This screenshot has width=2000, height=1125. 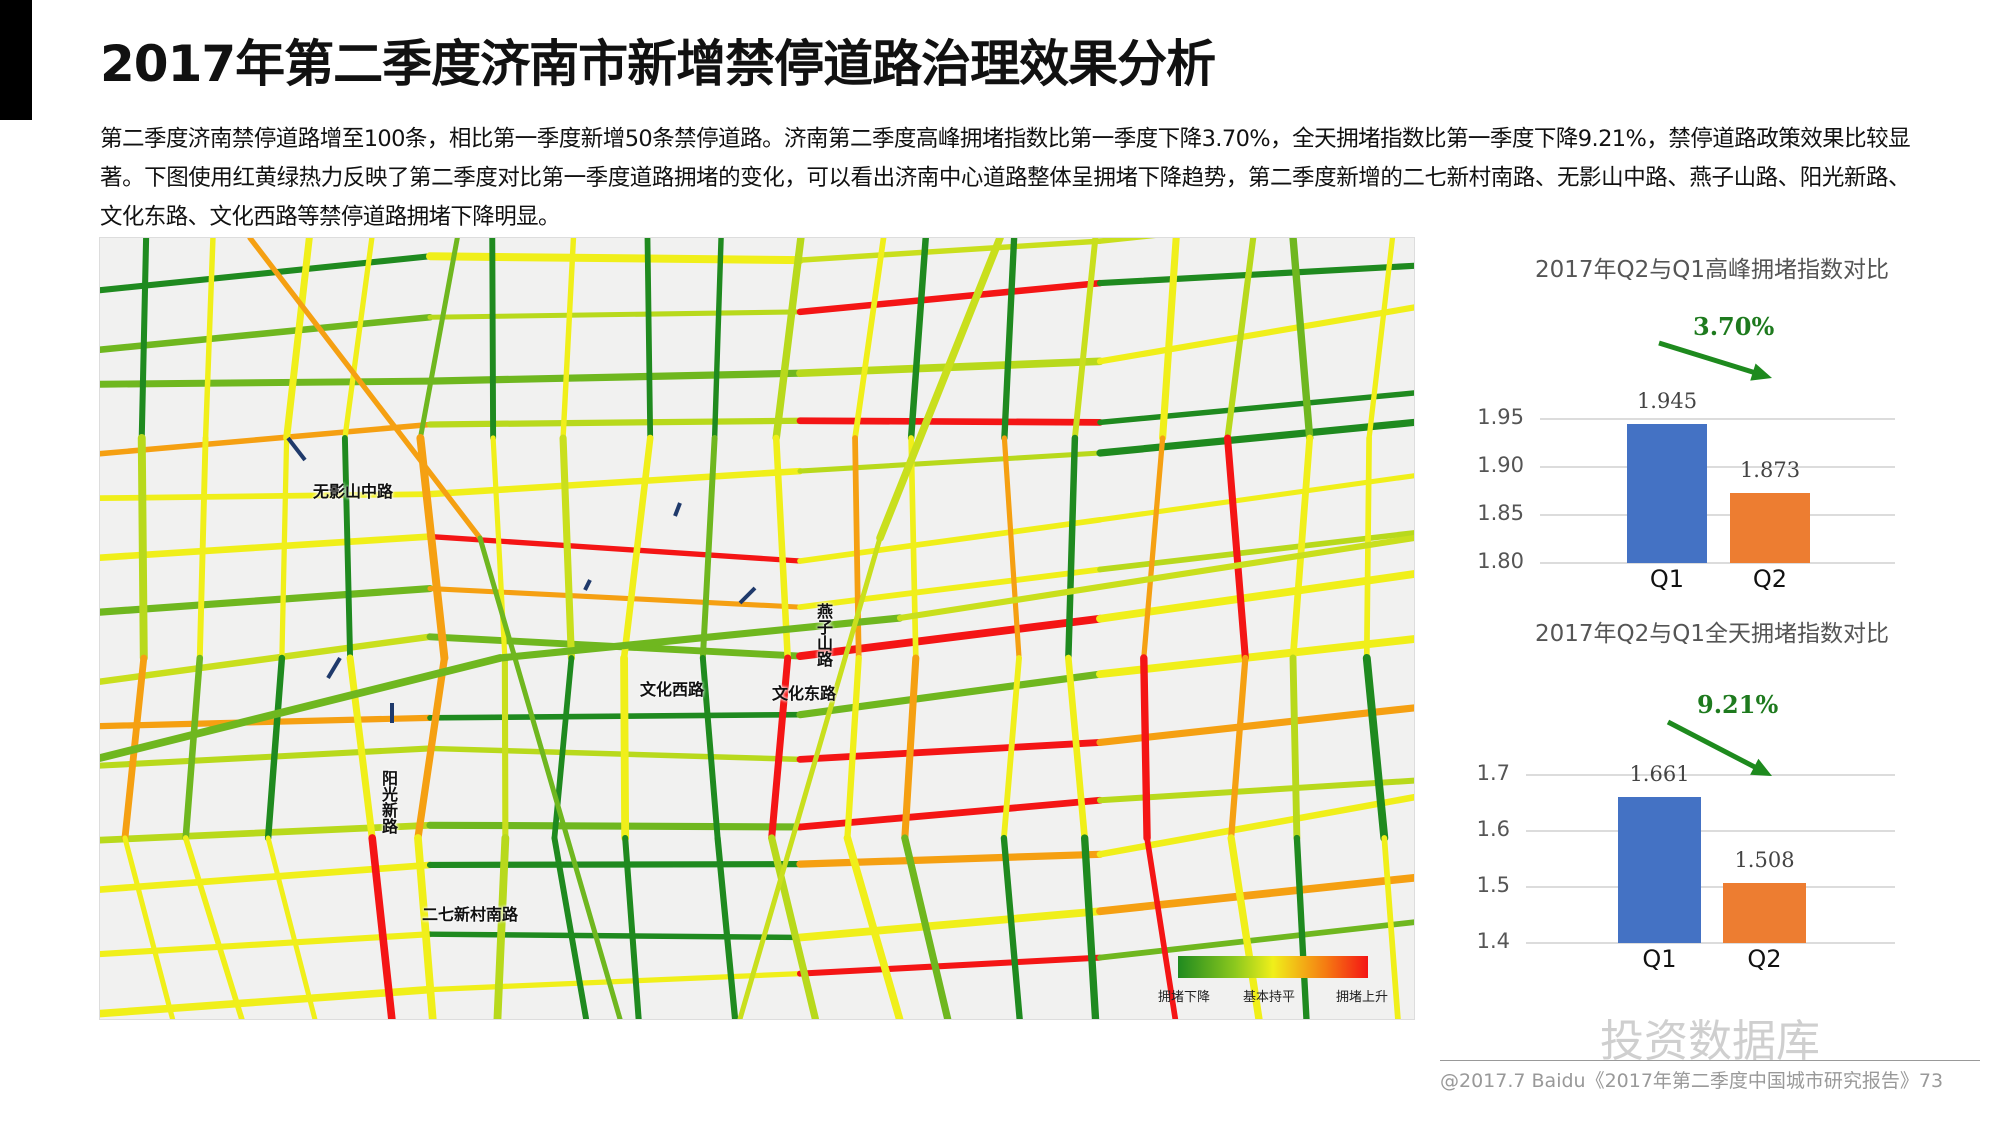 I want to click on value-label: 1.945, so click(x=1667, y=400).